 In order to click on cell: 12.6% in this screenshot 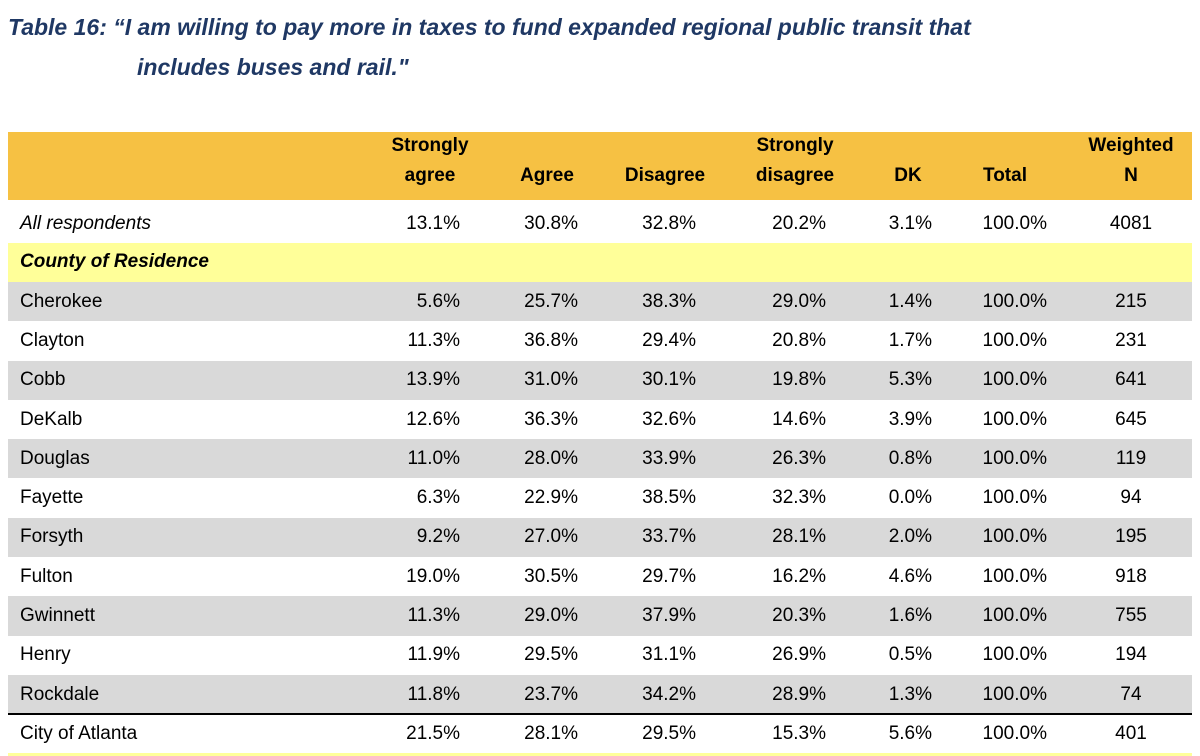, I will do `click(433, 419)`.